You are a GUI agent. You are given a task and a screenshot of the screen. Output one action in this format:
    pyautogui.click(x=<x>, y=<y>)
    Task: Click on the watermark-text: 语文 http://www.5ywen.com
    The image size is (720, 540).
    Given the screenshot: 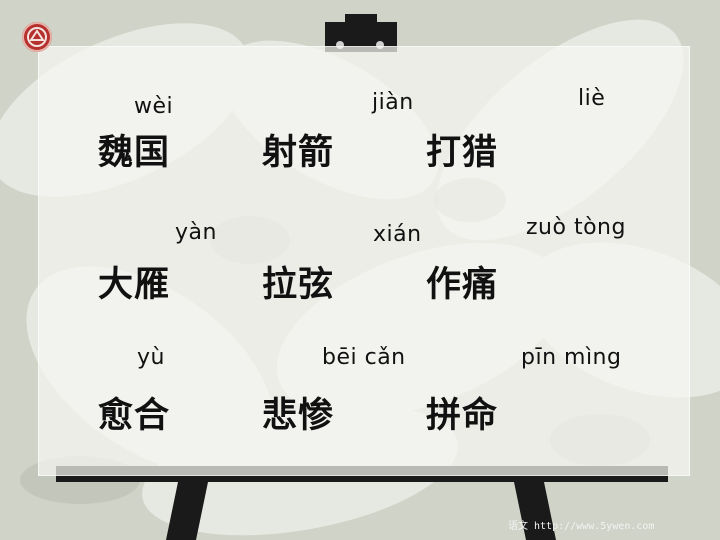 What is the action you would take?
    pyautogui.click(x=581, y=526)
    